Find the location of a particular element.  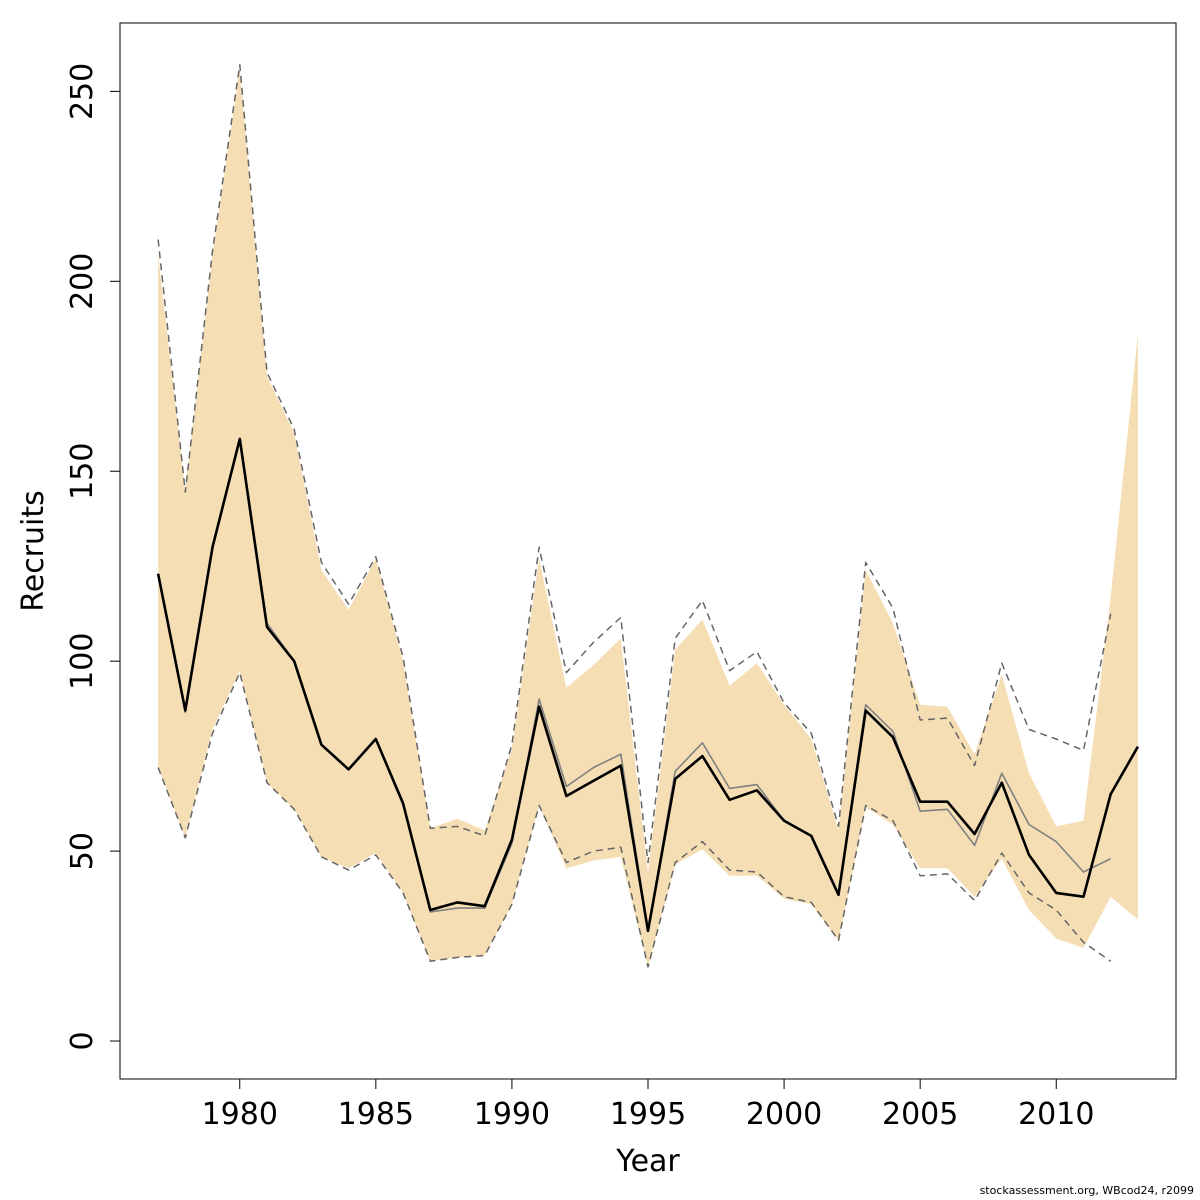

credit-text: stockassessment.org, WBcod24, r2099 is located at coordinates (1086, 1190).